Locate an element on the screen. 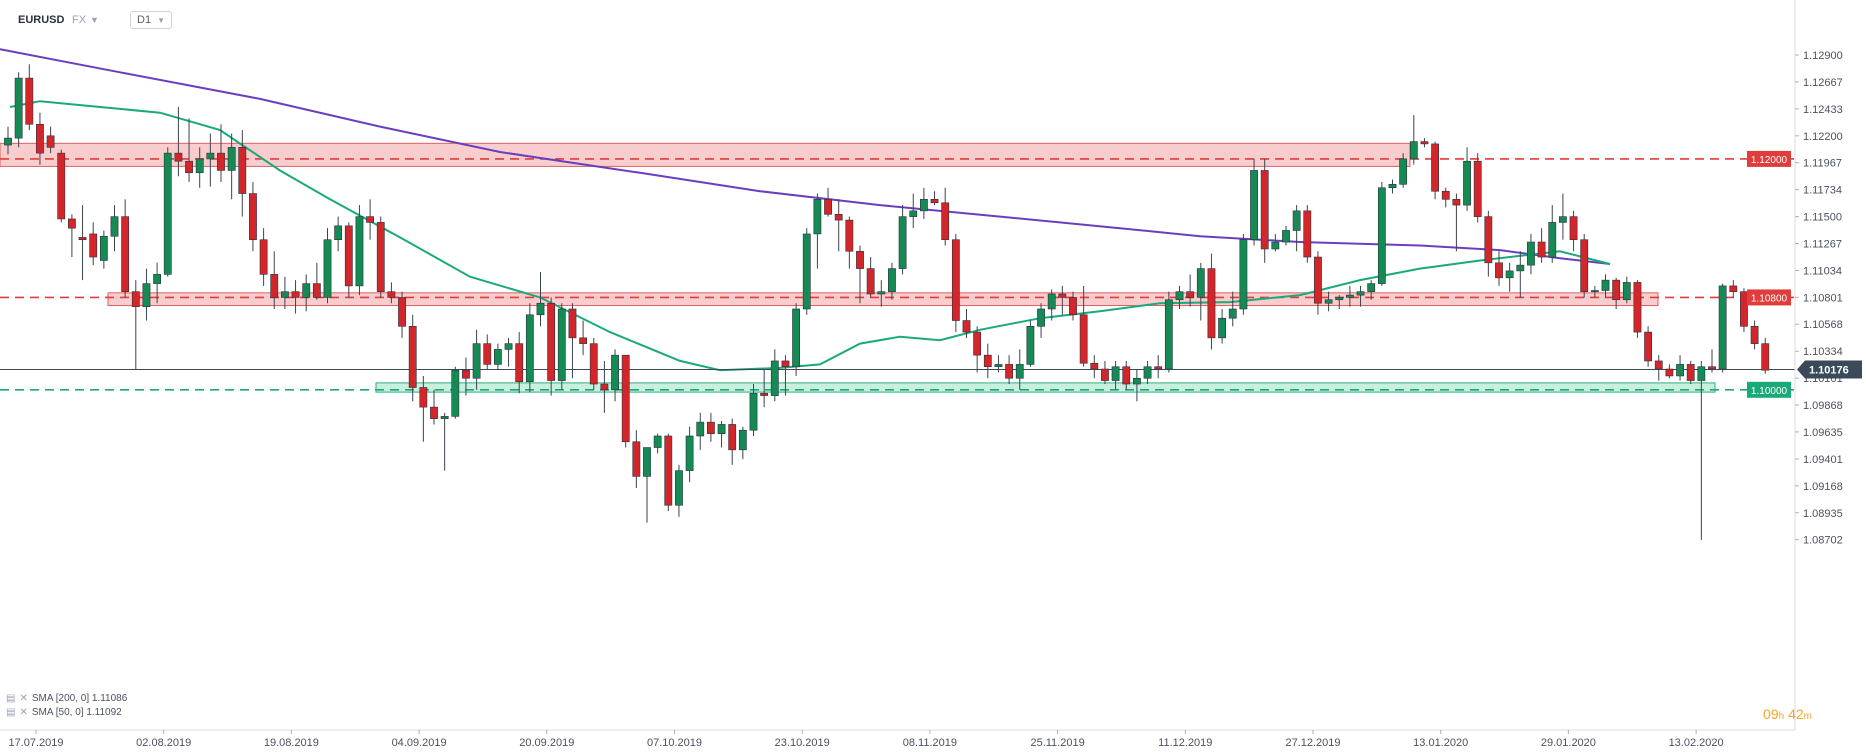 The height and width of the screenshot is (756, 1866). close-icon: ✕ is located at coordinates (23, 698).